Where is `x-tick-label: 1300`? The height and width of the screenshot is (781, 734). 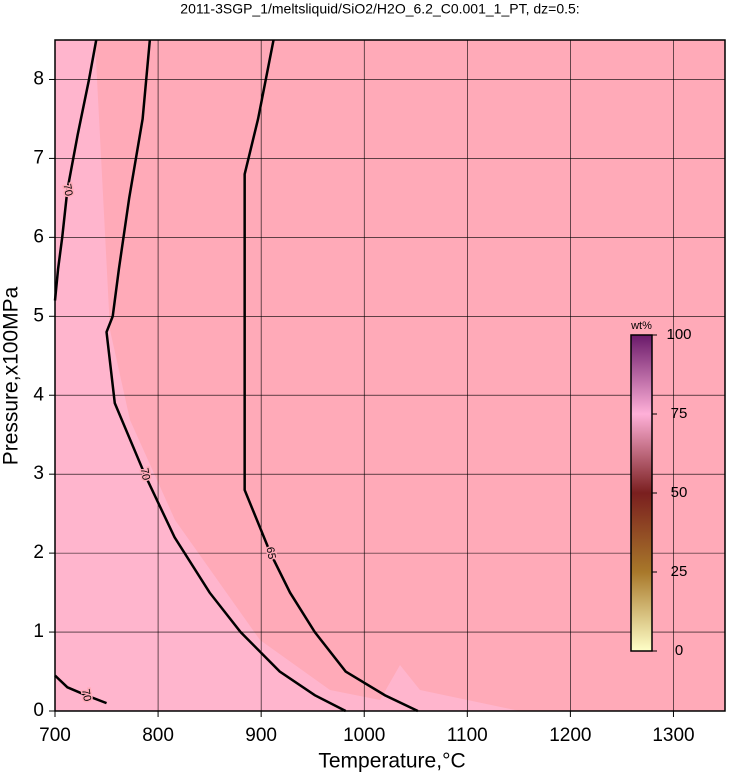 x-tick-label: 1300 is located at coordinates (673, 735).